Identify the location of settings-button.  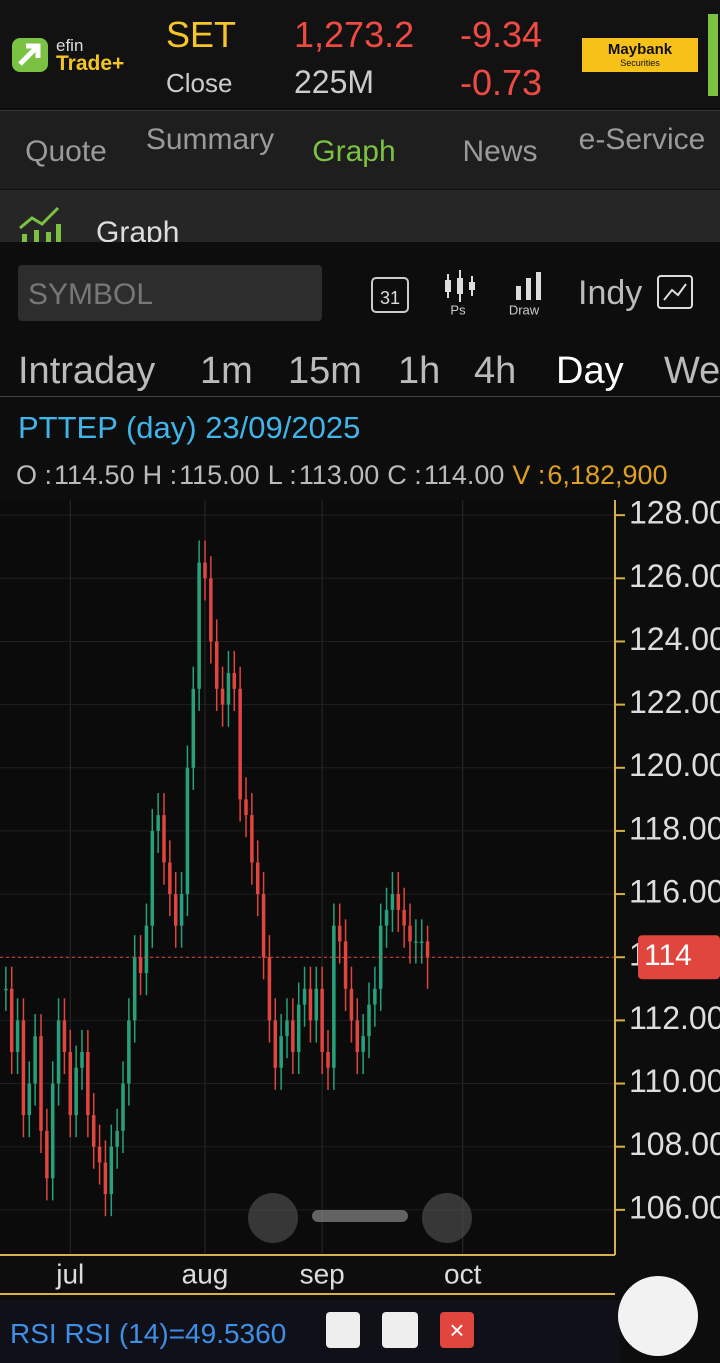
(400, 1330).